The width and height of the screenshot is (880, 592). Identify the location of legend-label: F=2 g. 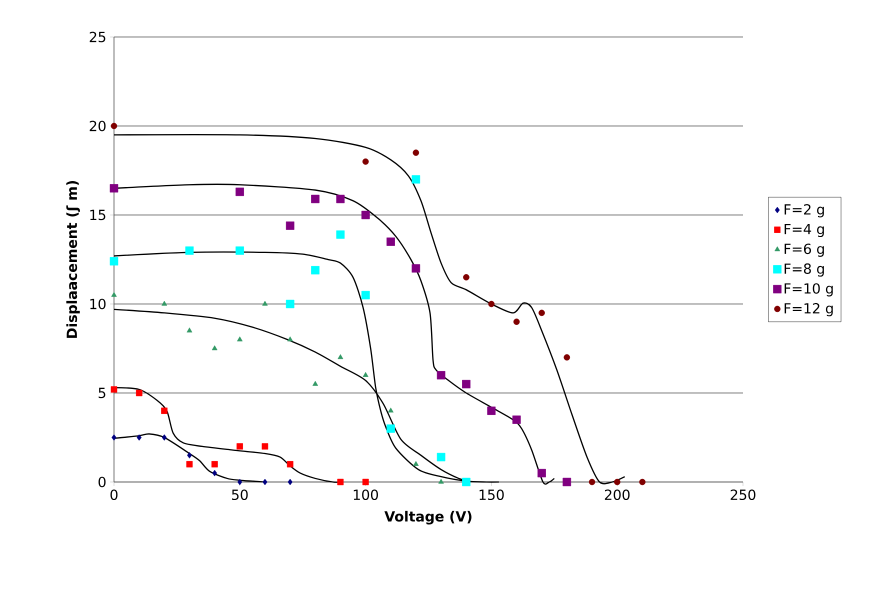
(804, 211).